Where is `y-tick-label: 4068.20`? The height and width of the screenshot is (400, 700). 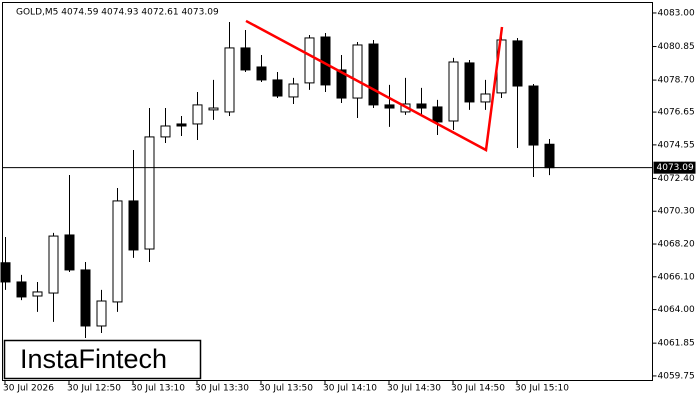
y-tick-label: 4068.20 is located at coordinates (676, 245).